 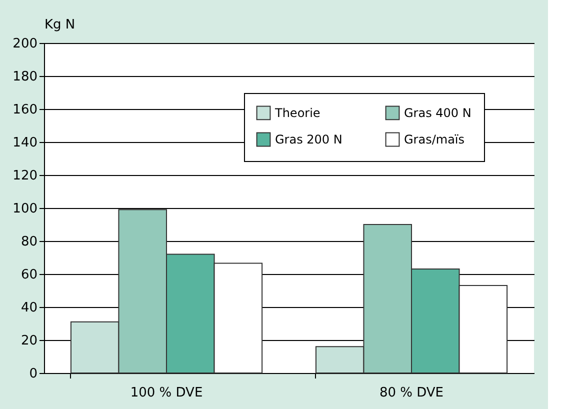 I want to click on x-tick-label: 80 % DVE, so click(x=411, y=393).